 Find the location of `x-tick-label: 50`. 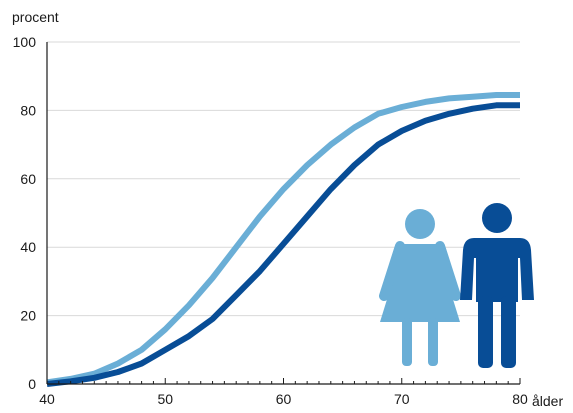

x-tick-label: 50 is located at coordinates (165, 399).